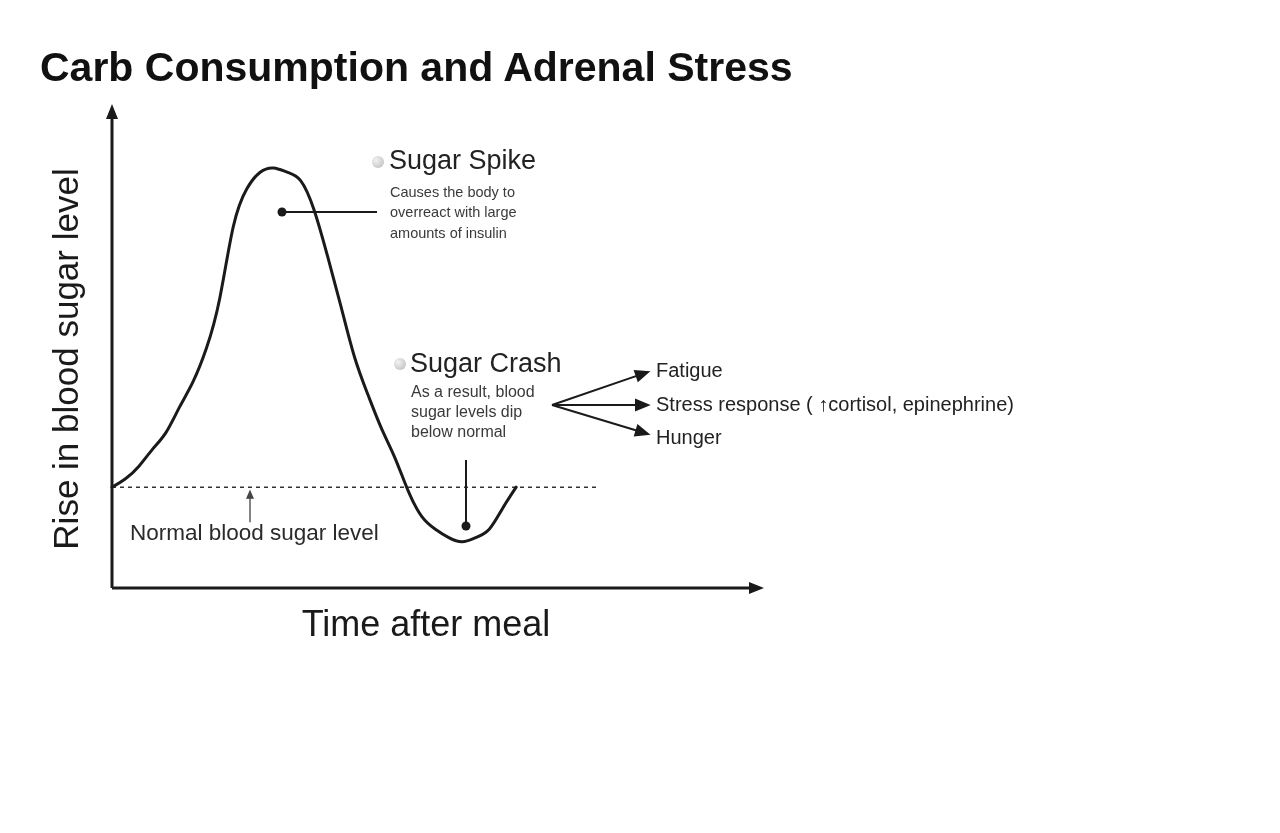  I want to click on y-axis-title: Rise in blood sugar level, so click(66, 359).